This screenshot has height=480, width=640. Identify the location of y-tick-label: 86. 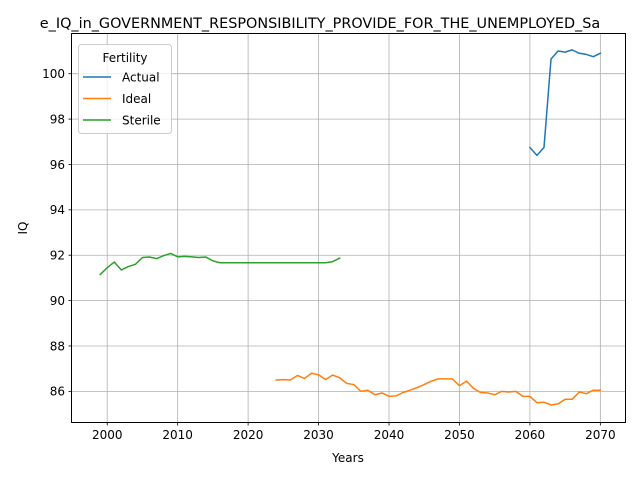
(57, 392).